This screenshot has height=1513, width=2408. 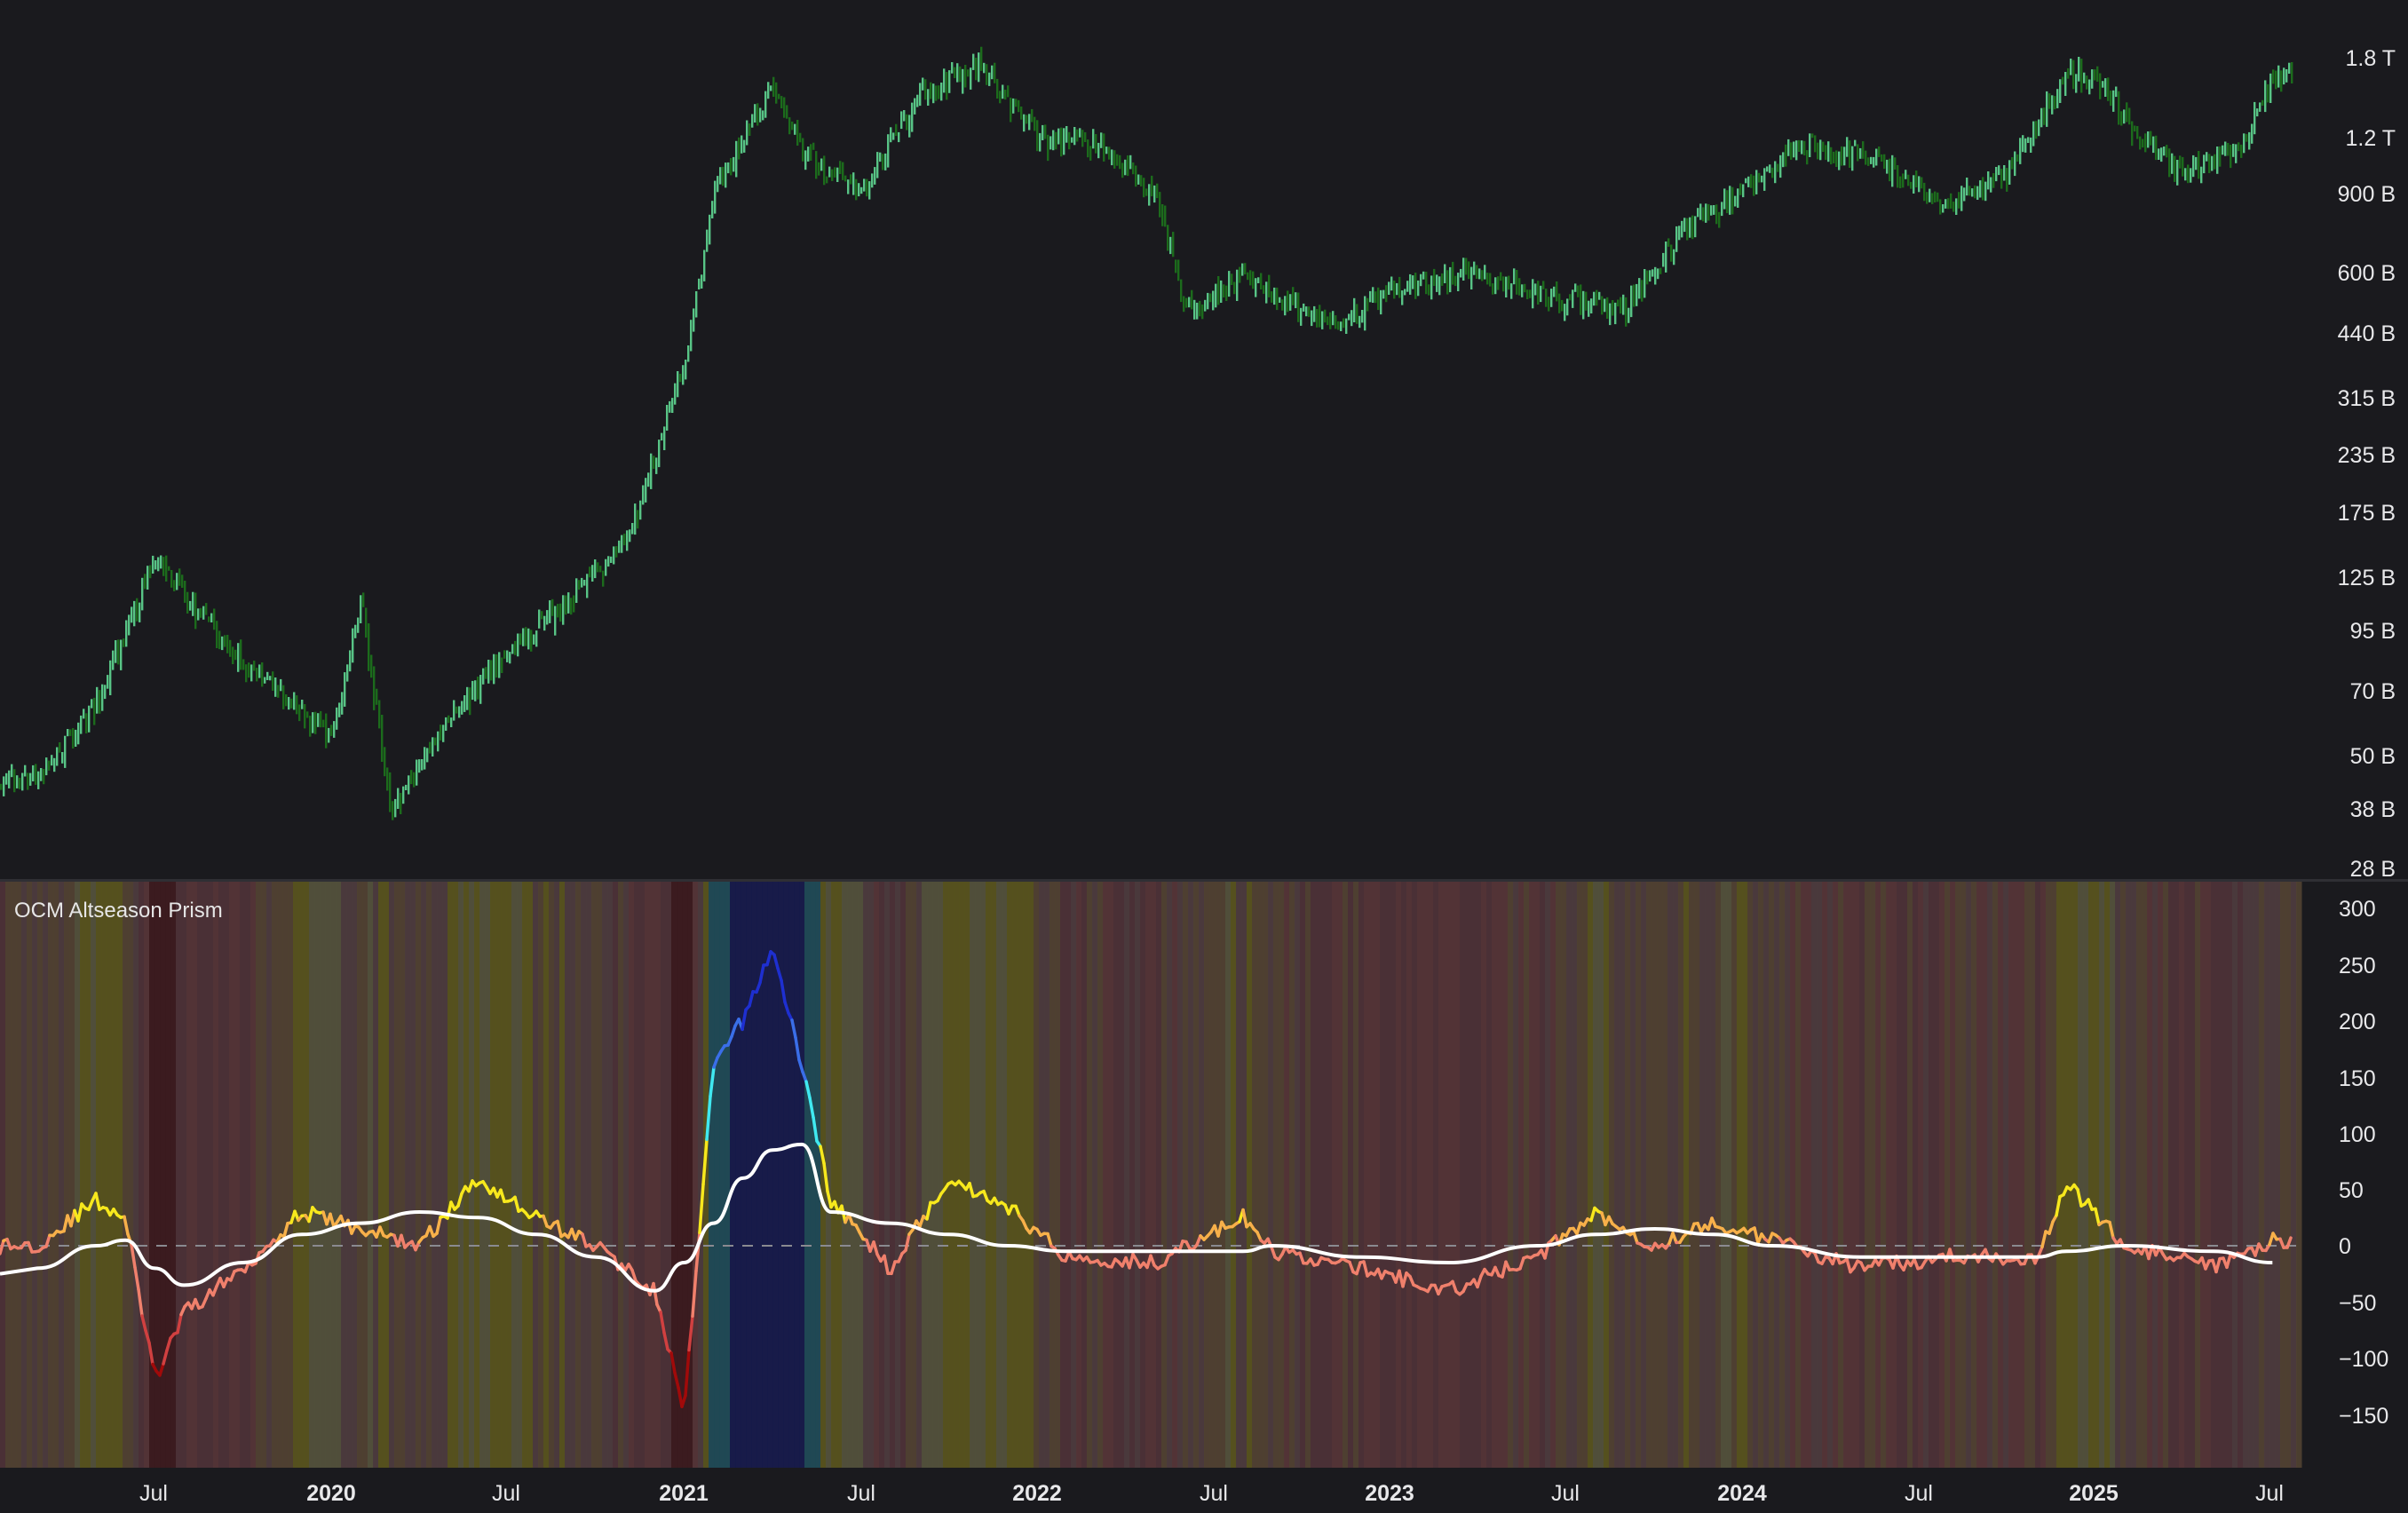 What do you see at coordinates (2373, 869) in the screenshot?
I see `price-axis-label: 28 B` at bounding box center [2373, 869].